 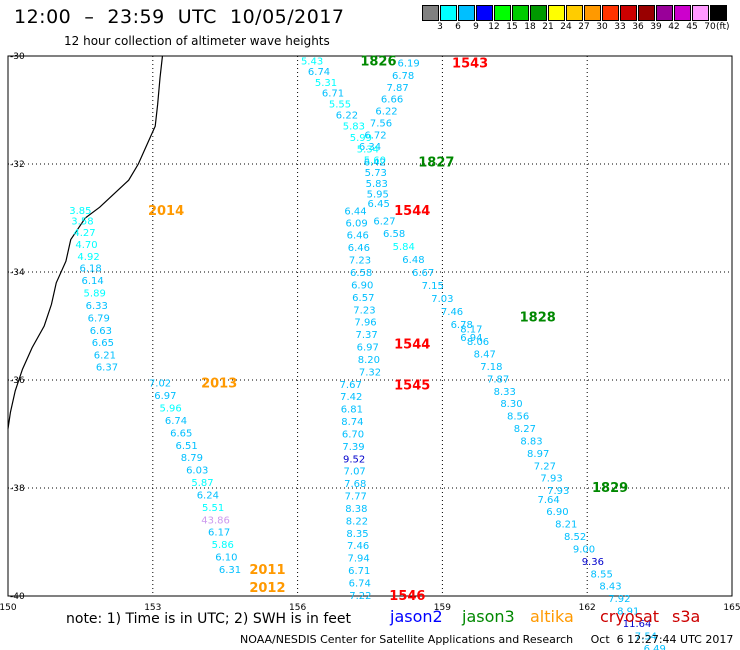 What do you see at coordinates (584, 27) in the screenshot?
I see `color-scale-label: 27` at bounding box center [584, 27].